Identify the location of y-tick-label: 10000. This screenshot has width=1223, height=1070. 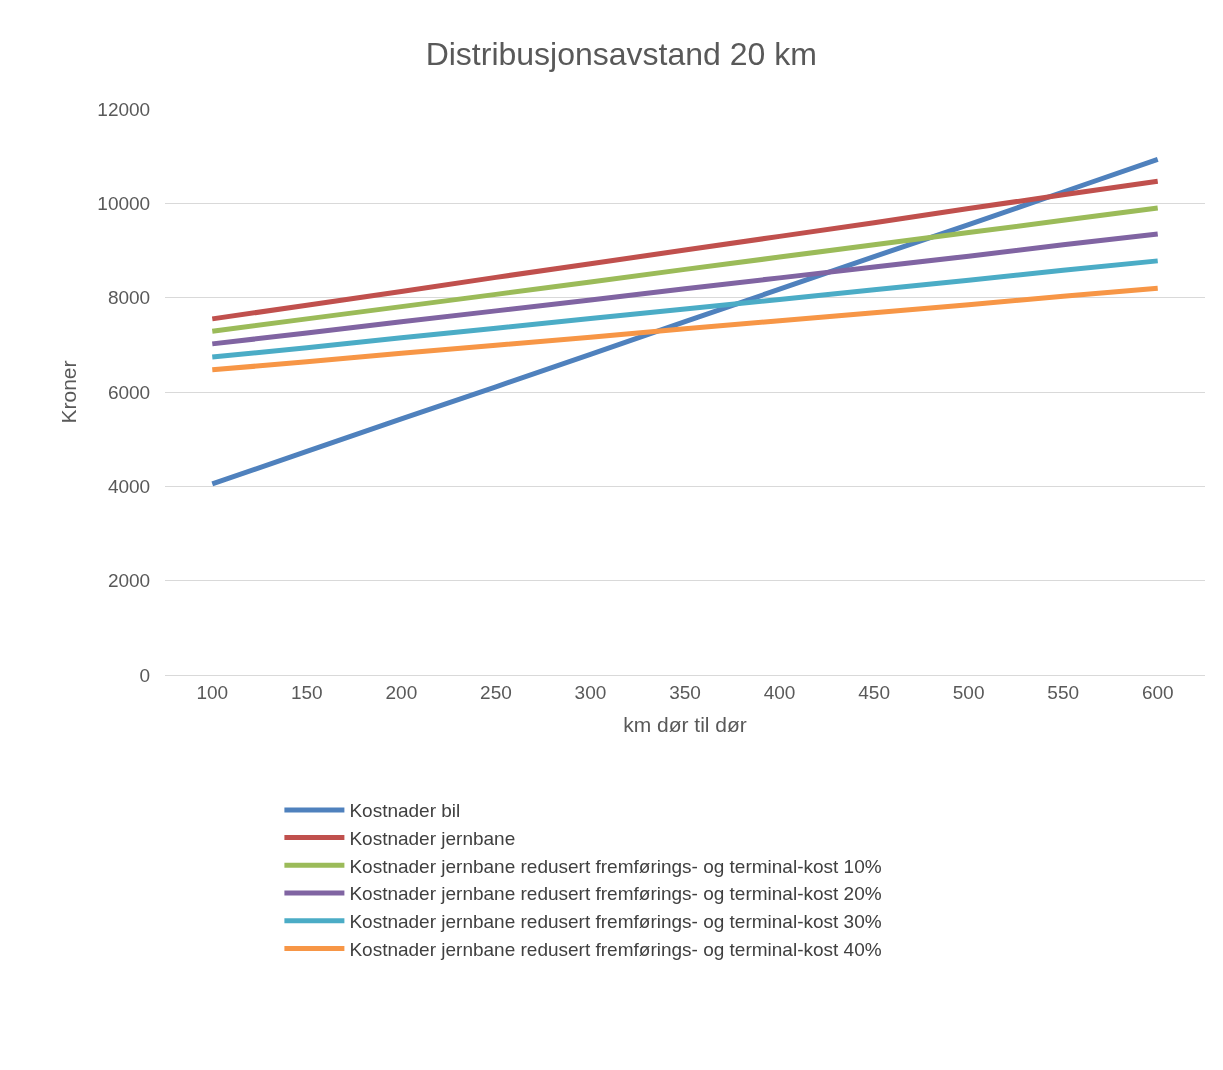
(124, 203).